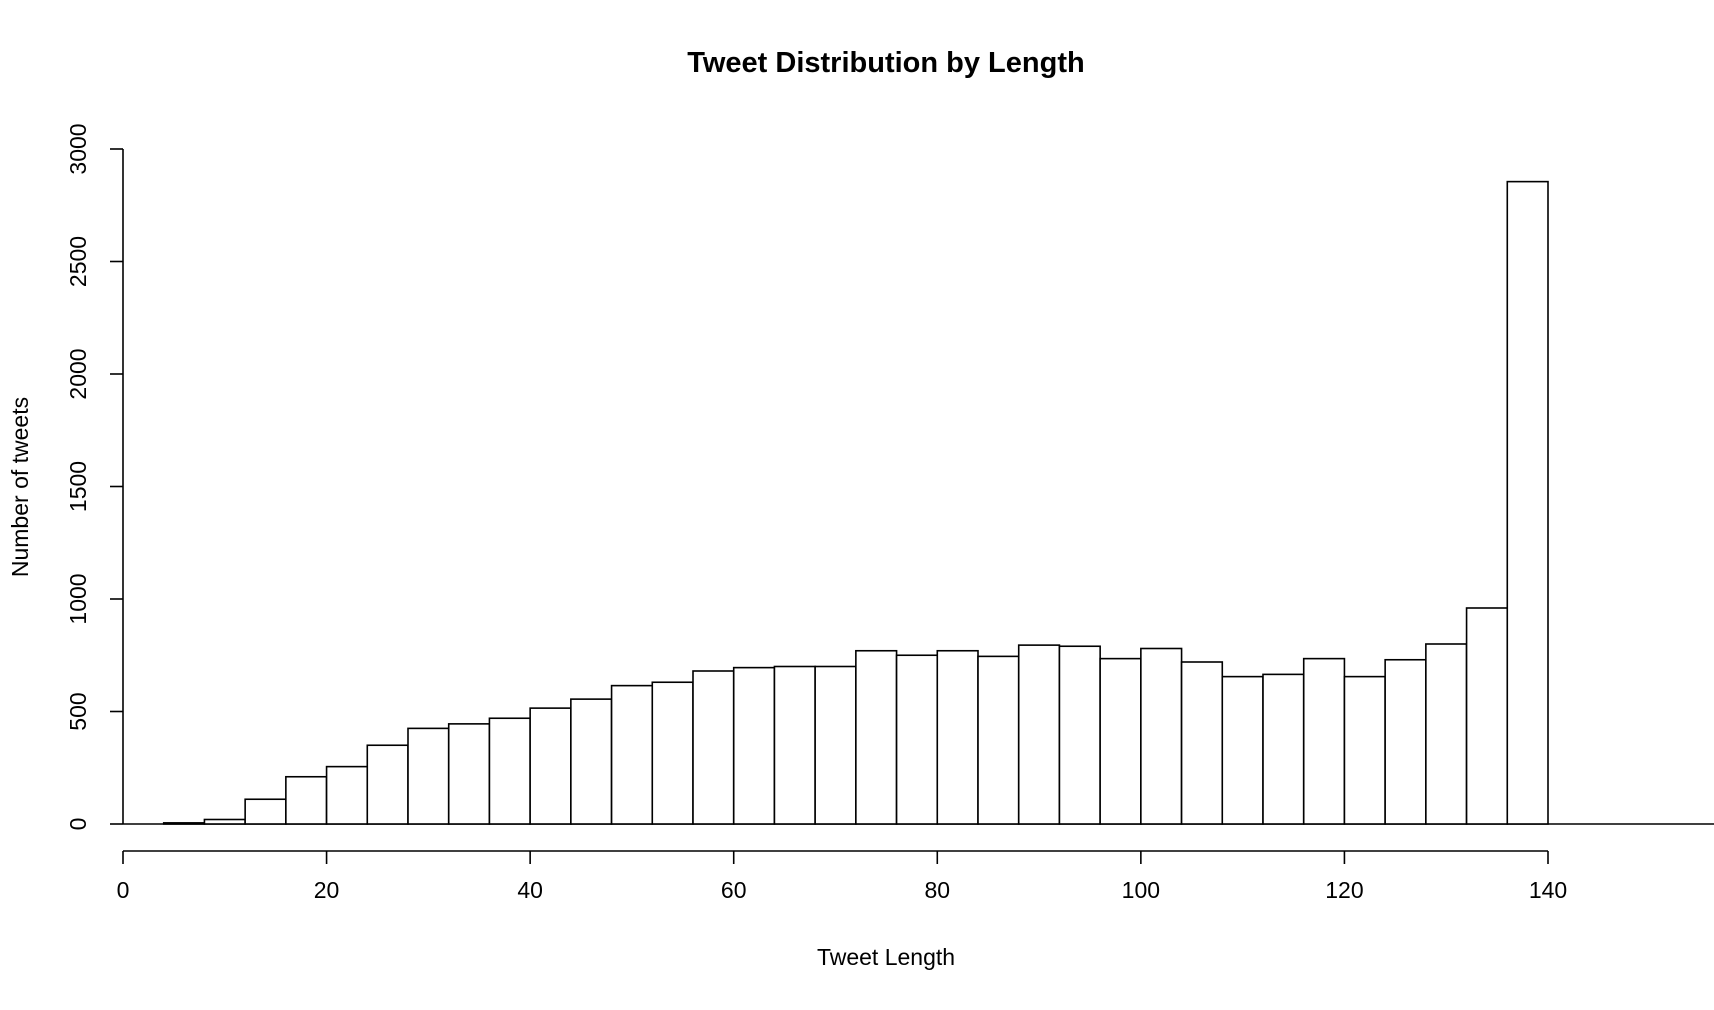 The image size is (1714, 1010). Describe the element at coordinates (78, 261) in the screenshot. I see `y-tick-label: 2500` at that location.